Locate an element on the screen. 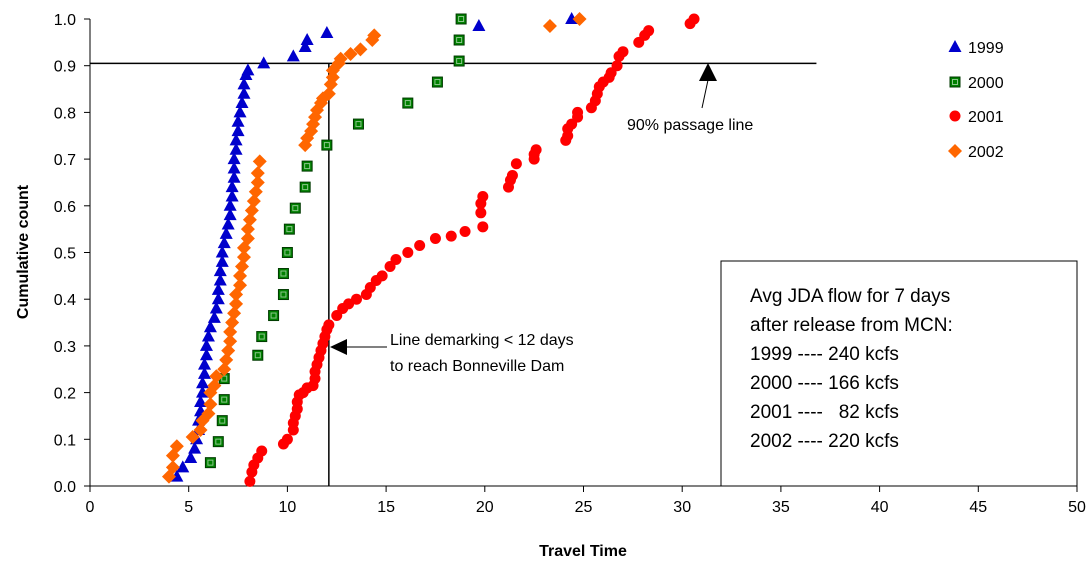 The width and height of the screenshot is (1092, 561). x-axis-ticks: 0 5 10 15 20 25 30 35 40 45 50 is located at coordinates (586, 501).